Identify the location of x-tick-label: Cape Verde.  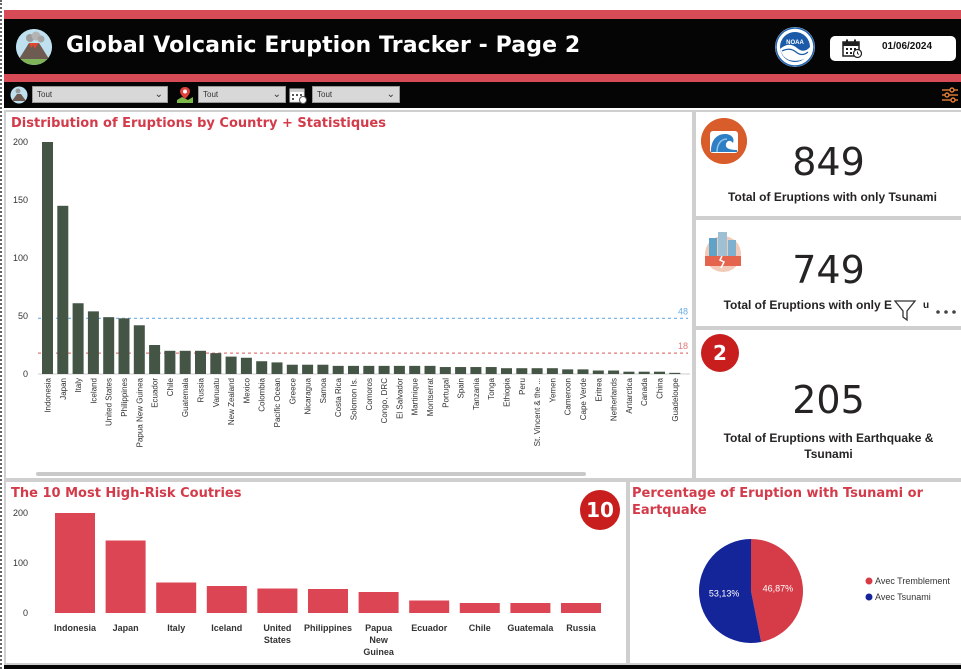
(583, 398).